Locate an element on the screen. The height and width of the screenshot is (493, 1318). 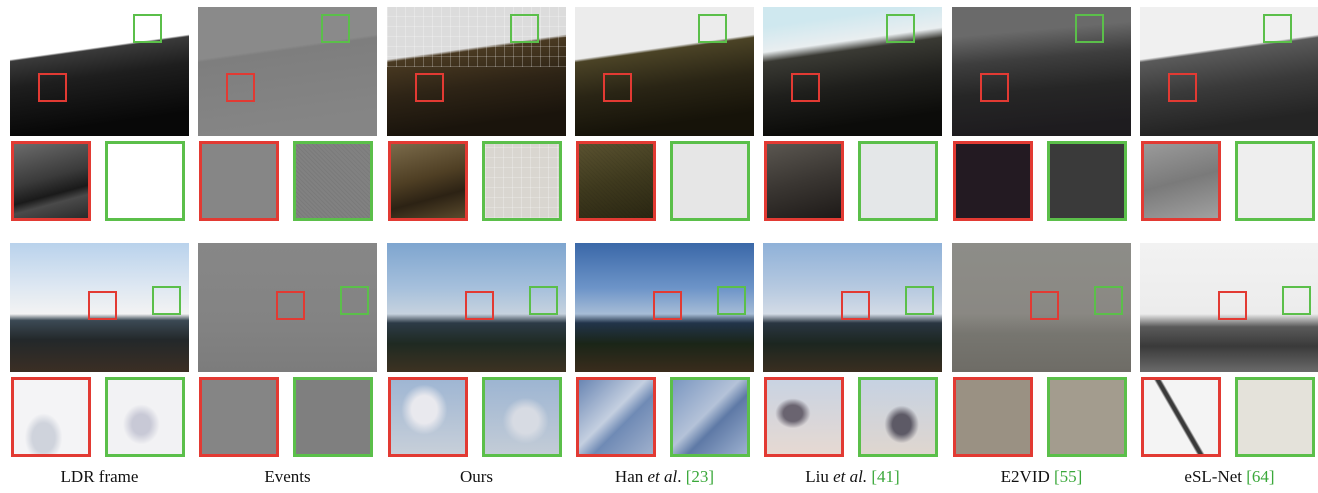
column-caption: eSL-Net [64] is located at coordinates (1229, 476).